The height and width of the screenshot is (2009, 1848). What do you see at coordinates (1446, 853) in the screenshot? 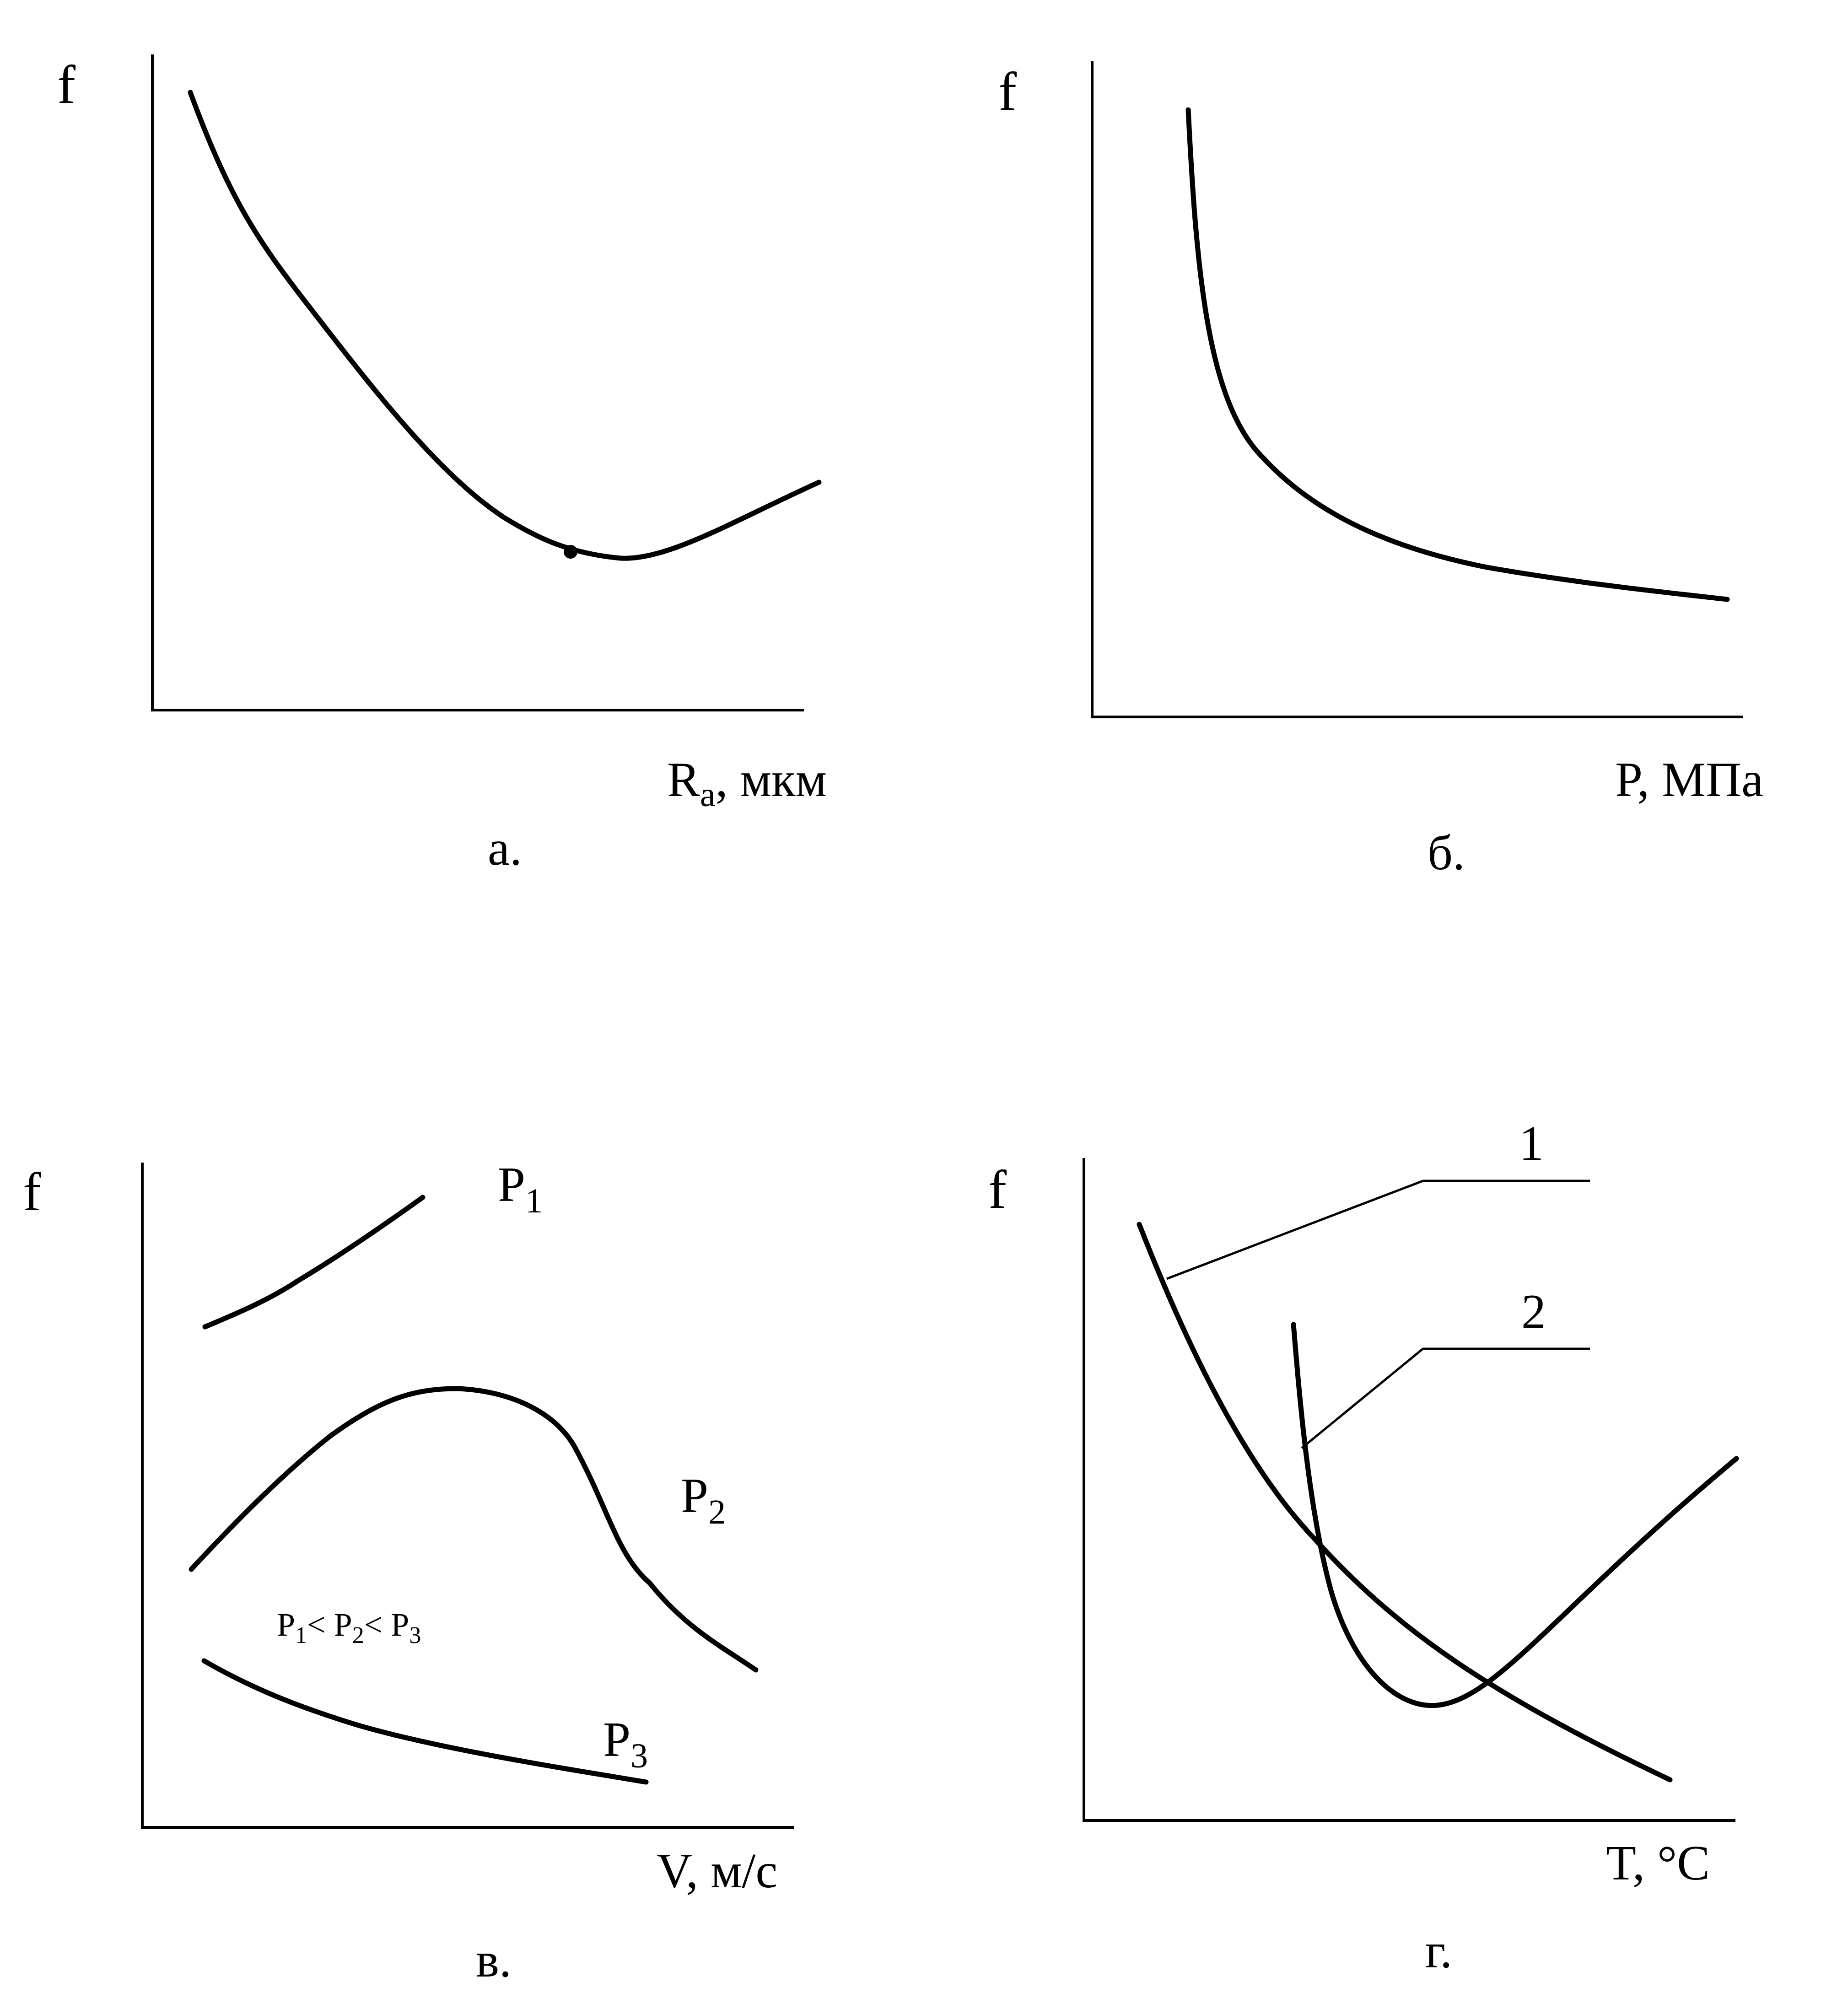
I see `panel-b-caption: б.` at bounding box center [1446, 853].